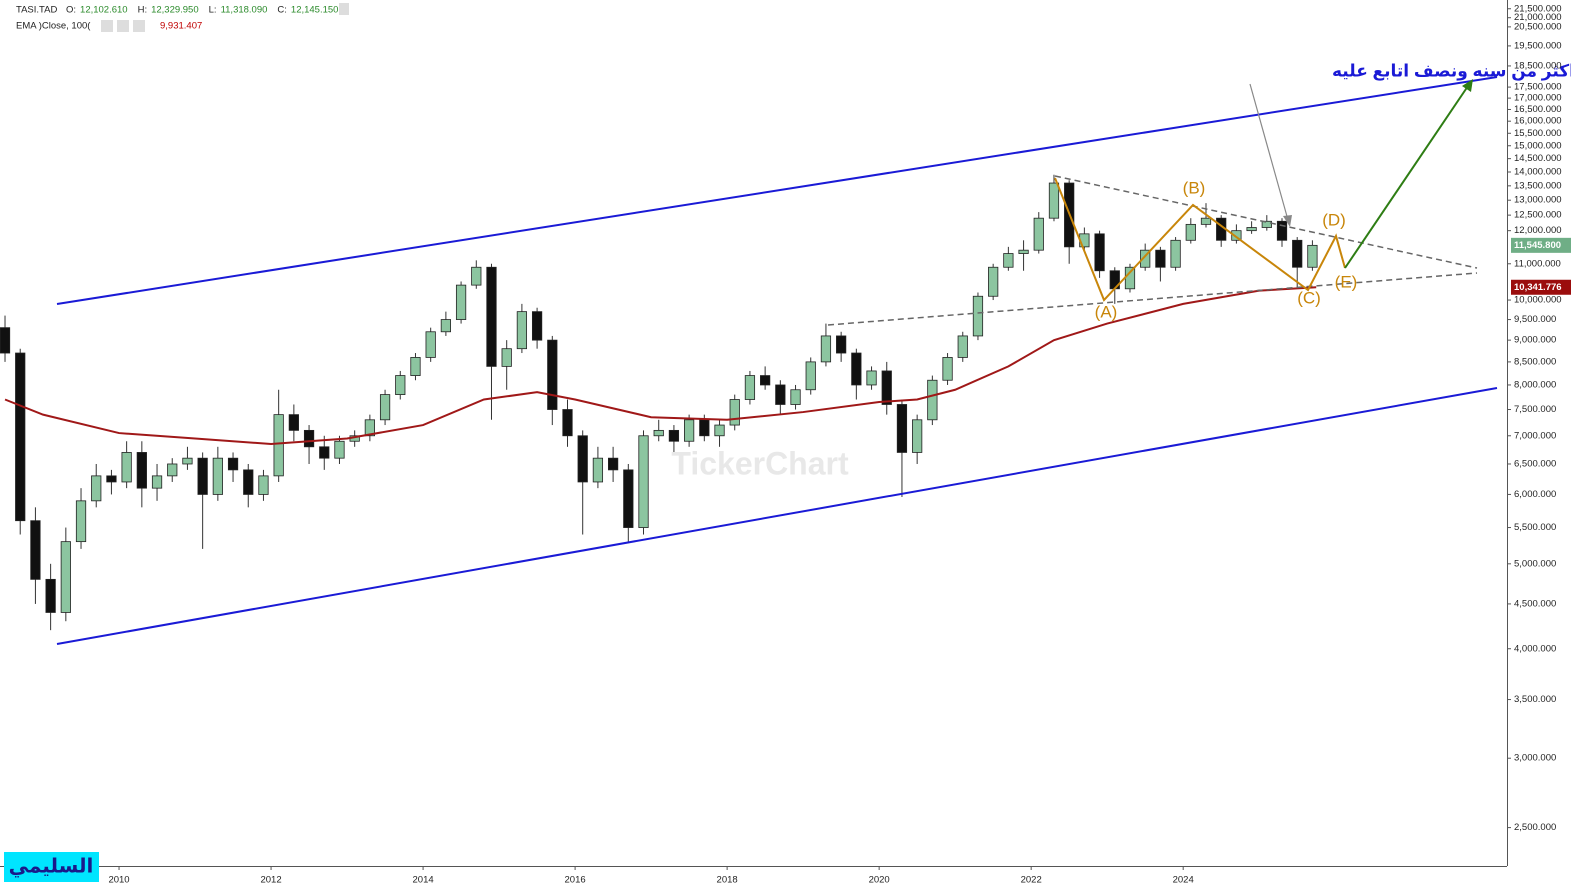 The image size is (1571, 891). I want to click on remove-button, so click(139, 26).